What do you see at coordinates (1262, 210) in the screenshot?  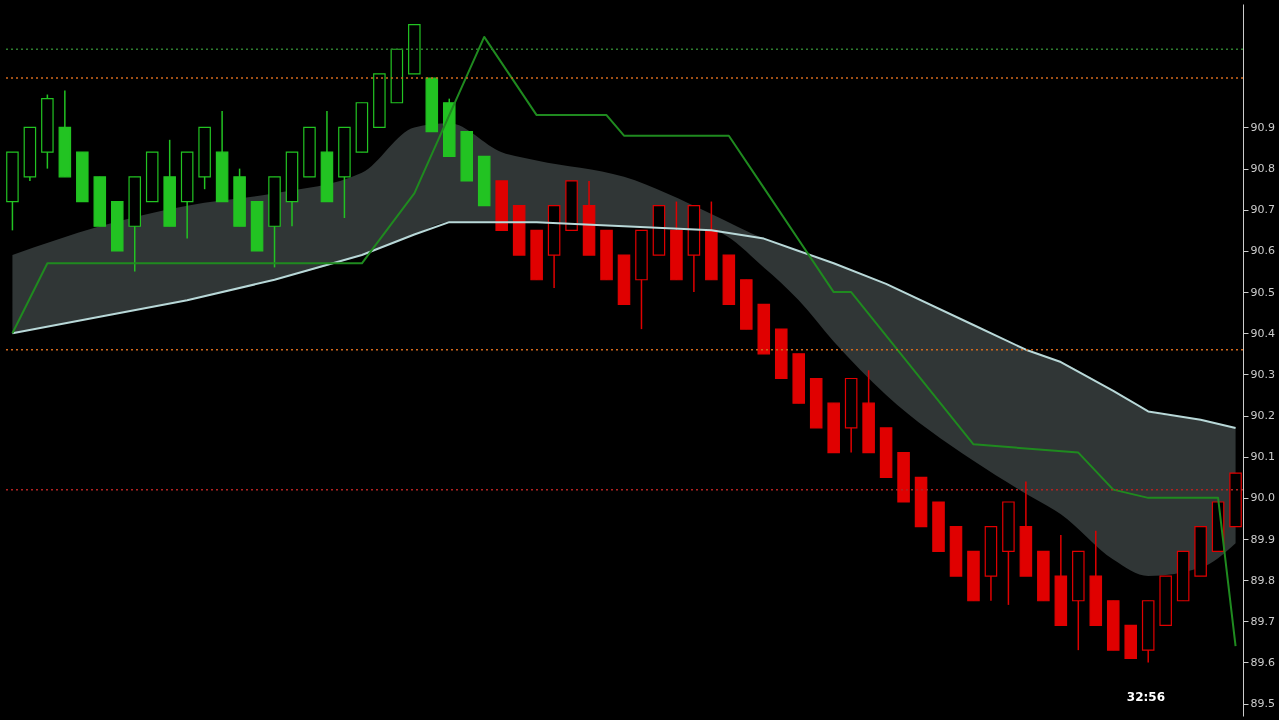 I see `y-tick-label: 90.7` at bounding box center [1262, 210].